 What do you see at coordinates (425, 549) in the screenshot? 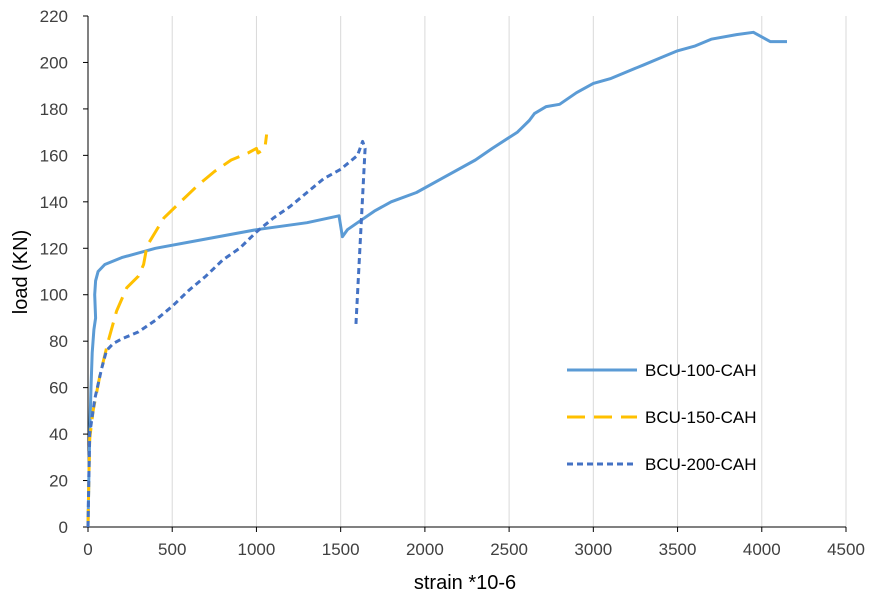
I see `x-tick-label: 2000` at bounding box center [425, 549].